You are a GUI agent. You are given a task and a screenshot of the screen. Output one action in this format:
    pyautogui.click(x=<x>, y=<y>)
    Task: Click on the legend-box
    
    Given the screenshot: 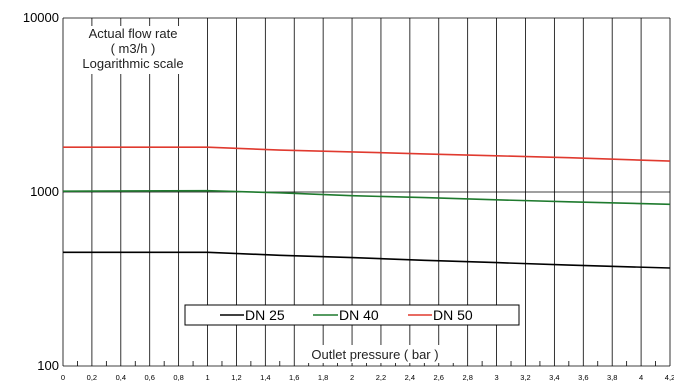 What is the action you would take?
    pyautogui.click(x=352, y=315)
    